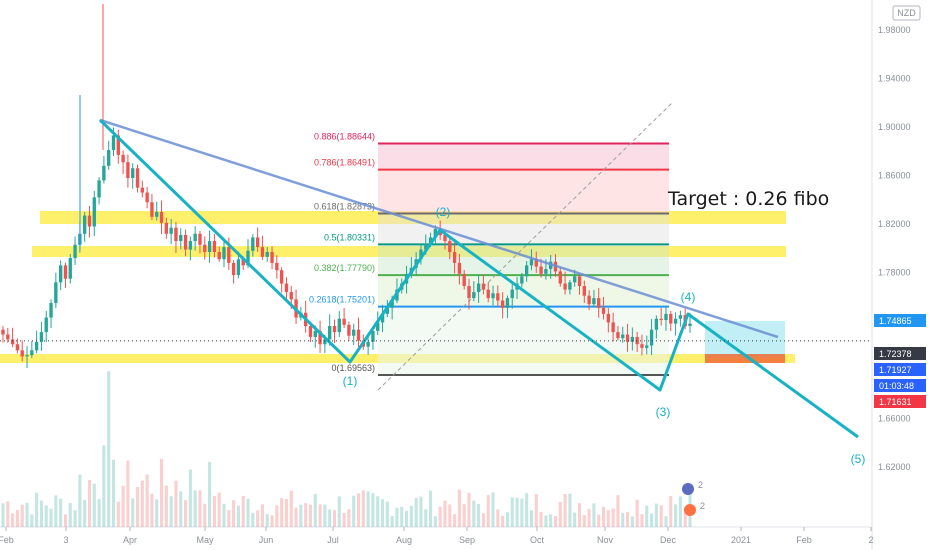 The height and width of the screenshot is (550, 932). I want to click on wave-label: (1), so click(350, 381).